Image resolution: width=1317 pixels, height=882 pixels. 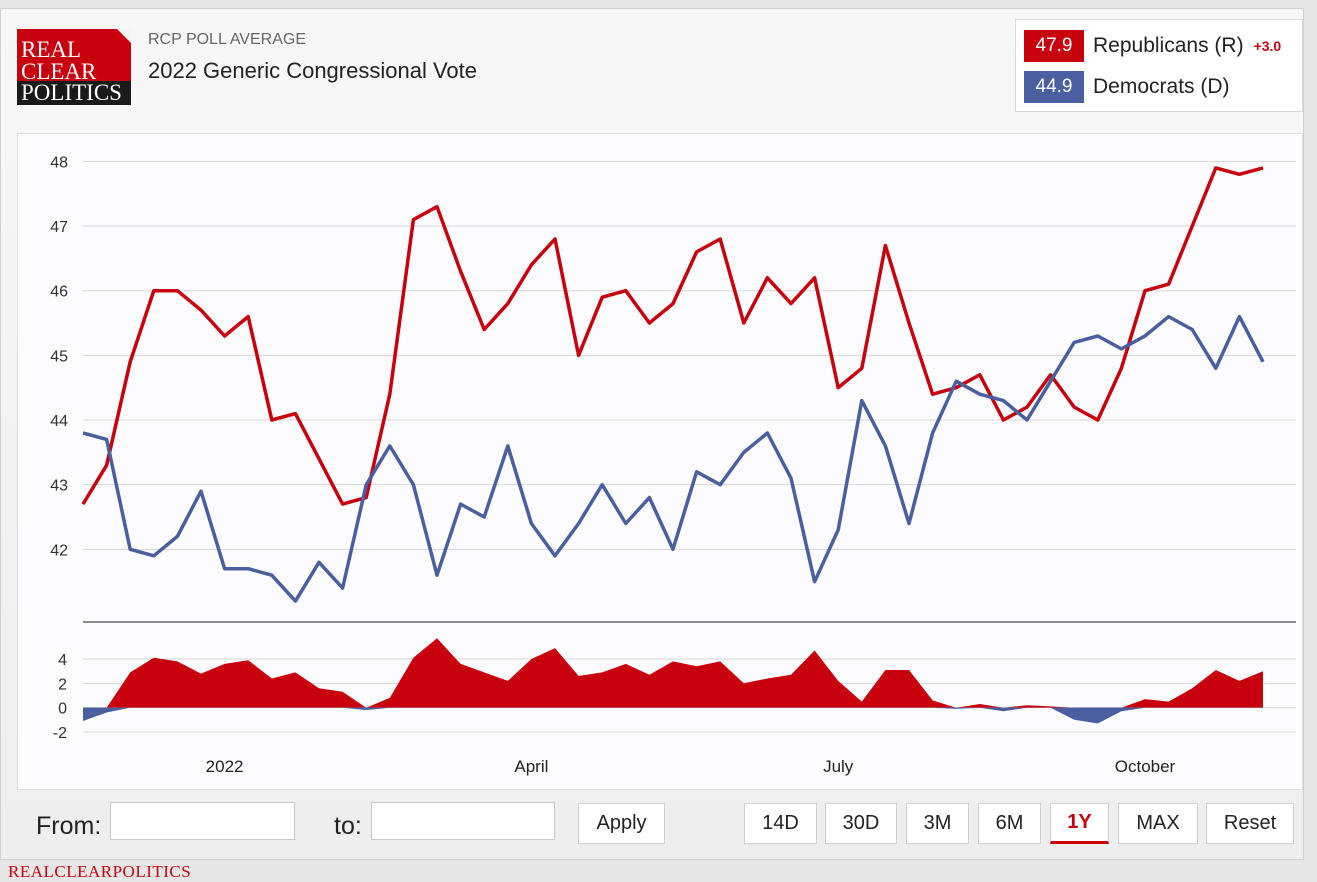 What do you see at coordinates (59, 421) in the screenshot?
I see `y-tick-label: 44` at bounding box center [59, 421].